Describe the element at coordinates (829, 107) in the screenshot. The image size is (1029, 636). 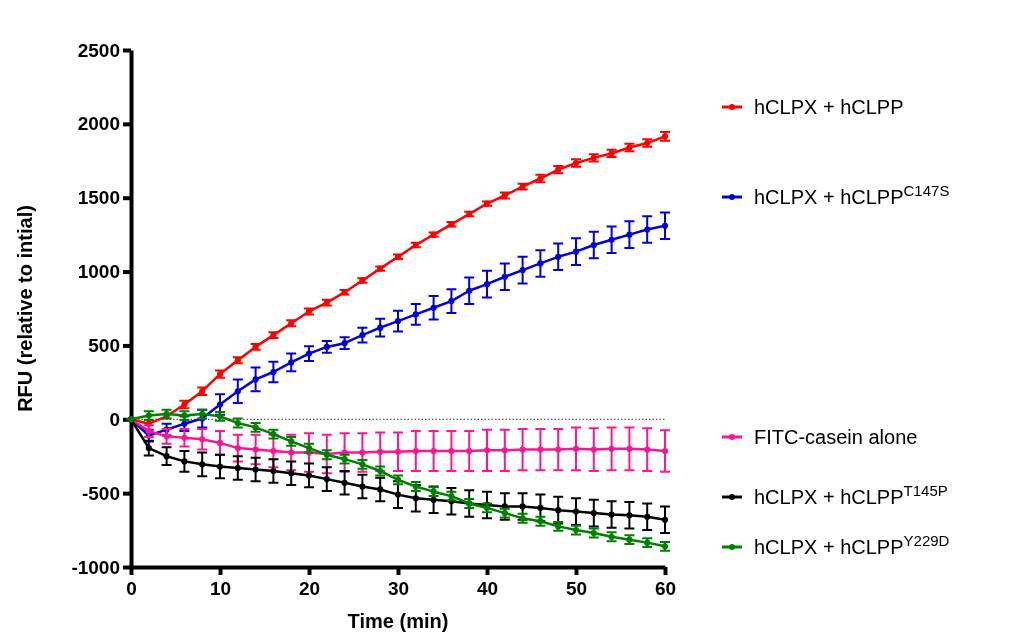
I see `legend-label: hCLPX + hCLPP` at that location.